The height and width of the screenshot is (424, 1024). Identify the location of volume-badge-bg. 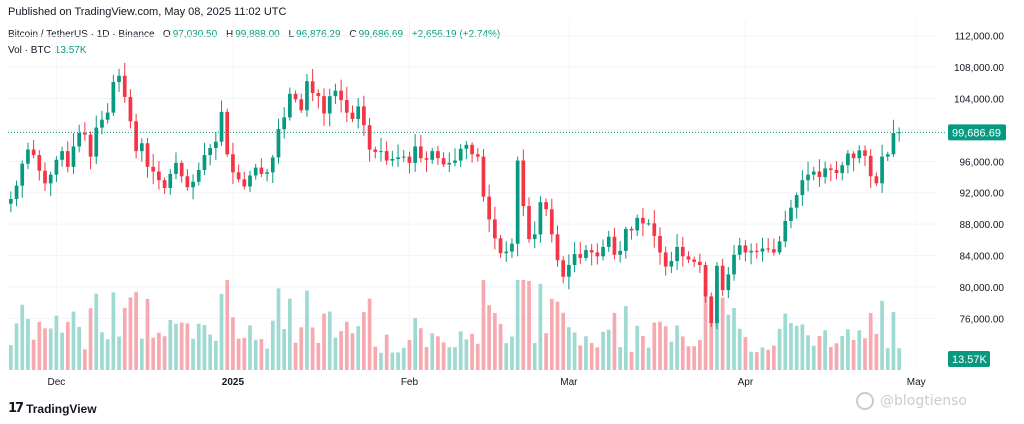
(969, 359).